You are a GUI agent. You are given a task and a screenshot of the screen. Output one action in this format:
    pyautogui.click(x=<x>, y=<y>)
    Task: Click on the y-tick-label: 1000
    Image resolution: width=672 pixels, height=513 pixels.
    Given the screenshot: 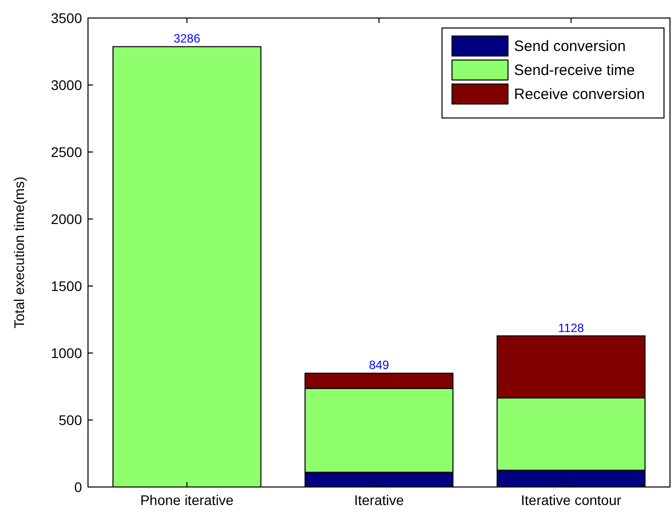 What is the action you would take?
    pyautogui.click(x=66, y=353)
    